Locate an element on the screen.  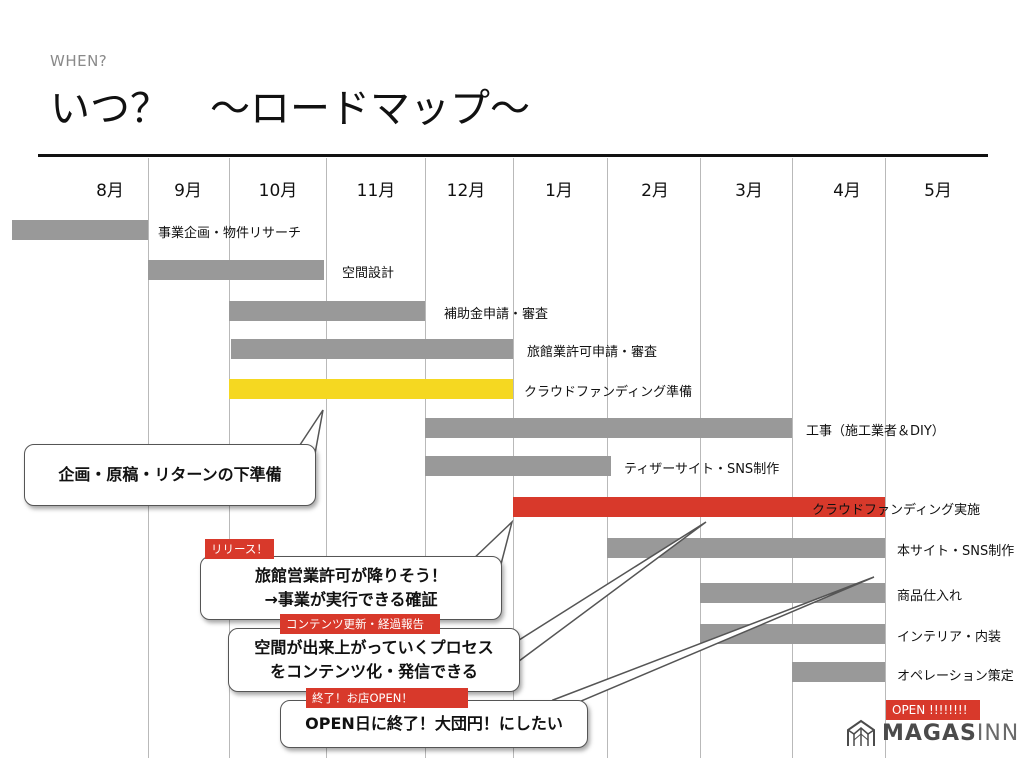
month-label-feb: 2月 is located at coordinates (655, 191).